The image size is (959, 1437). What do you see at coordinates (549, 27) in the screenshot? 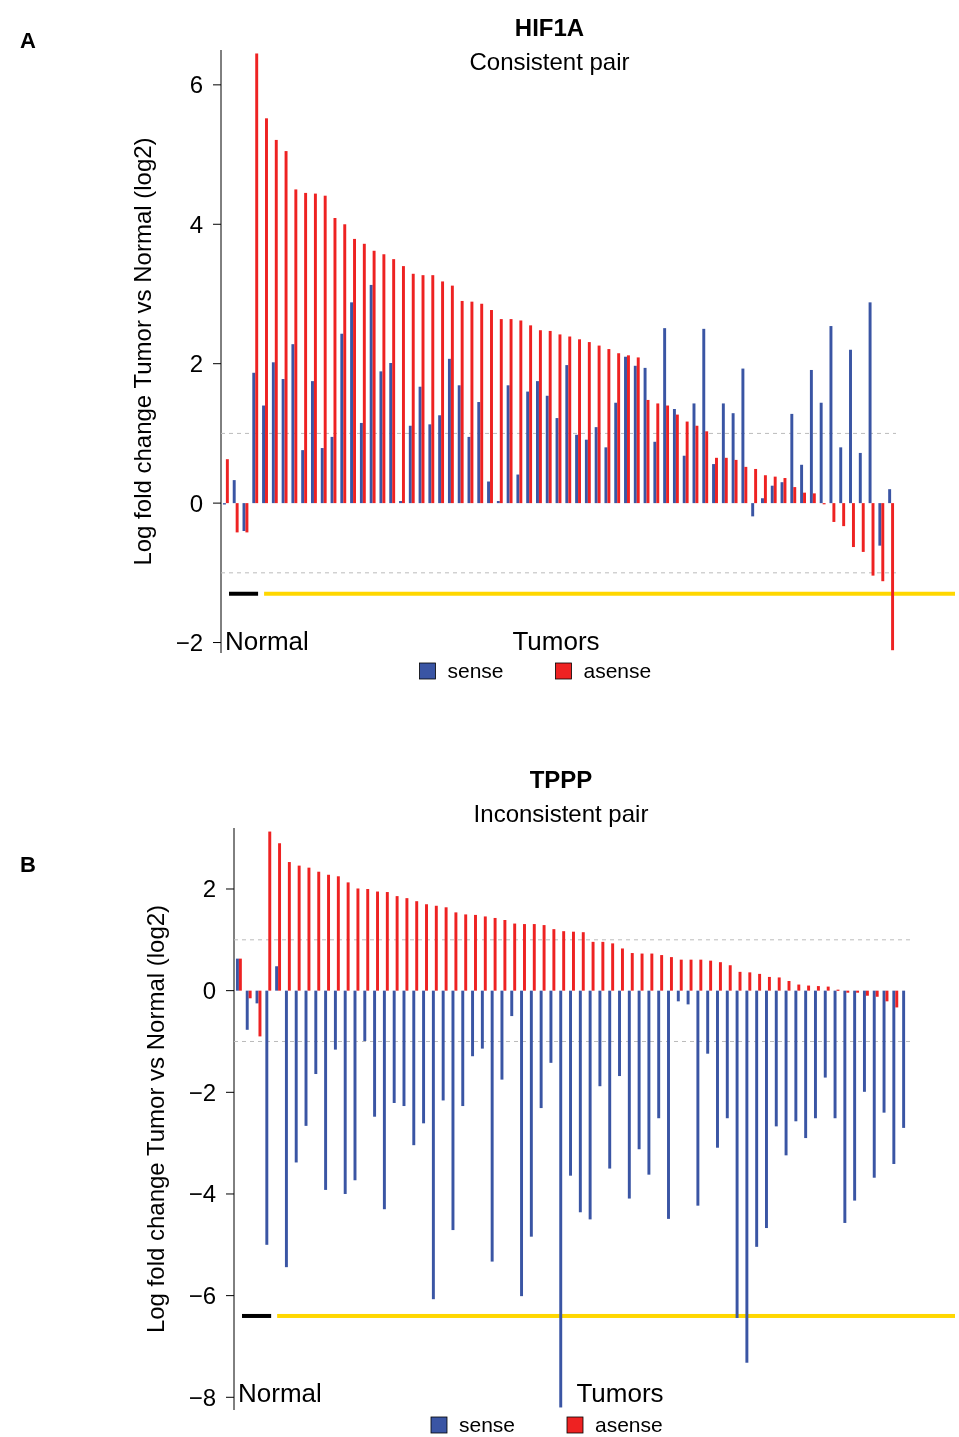
I see `chart-title: HIF1A` at bounding box center [549, 27].